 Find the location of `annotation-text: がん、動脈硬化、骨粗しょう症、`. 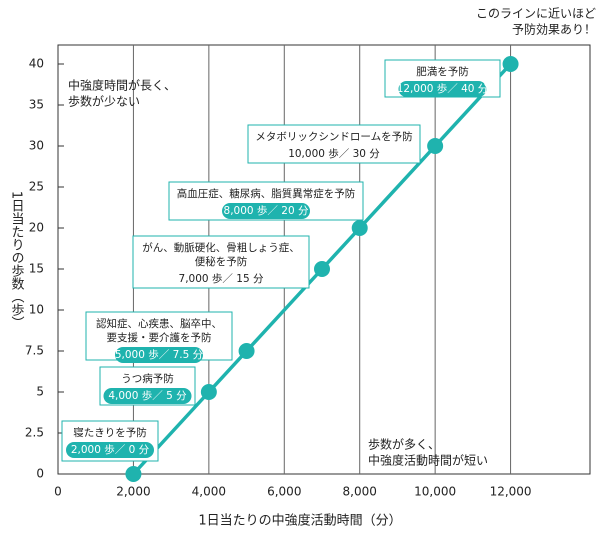

annotation-text: がん、動脈硬化、骨粗しょう症、 is located at coordinates (221, 247).